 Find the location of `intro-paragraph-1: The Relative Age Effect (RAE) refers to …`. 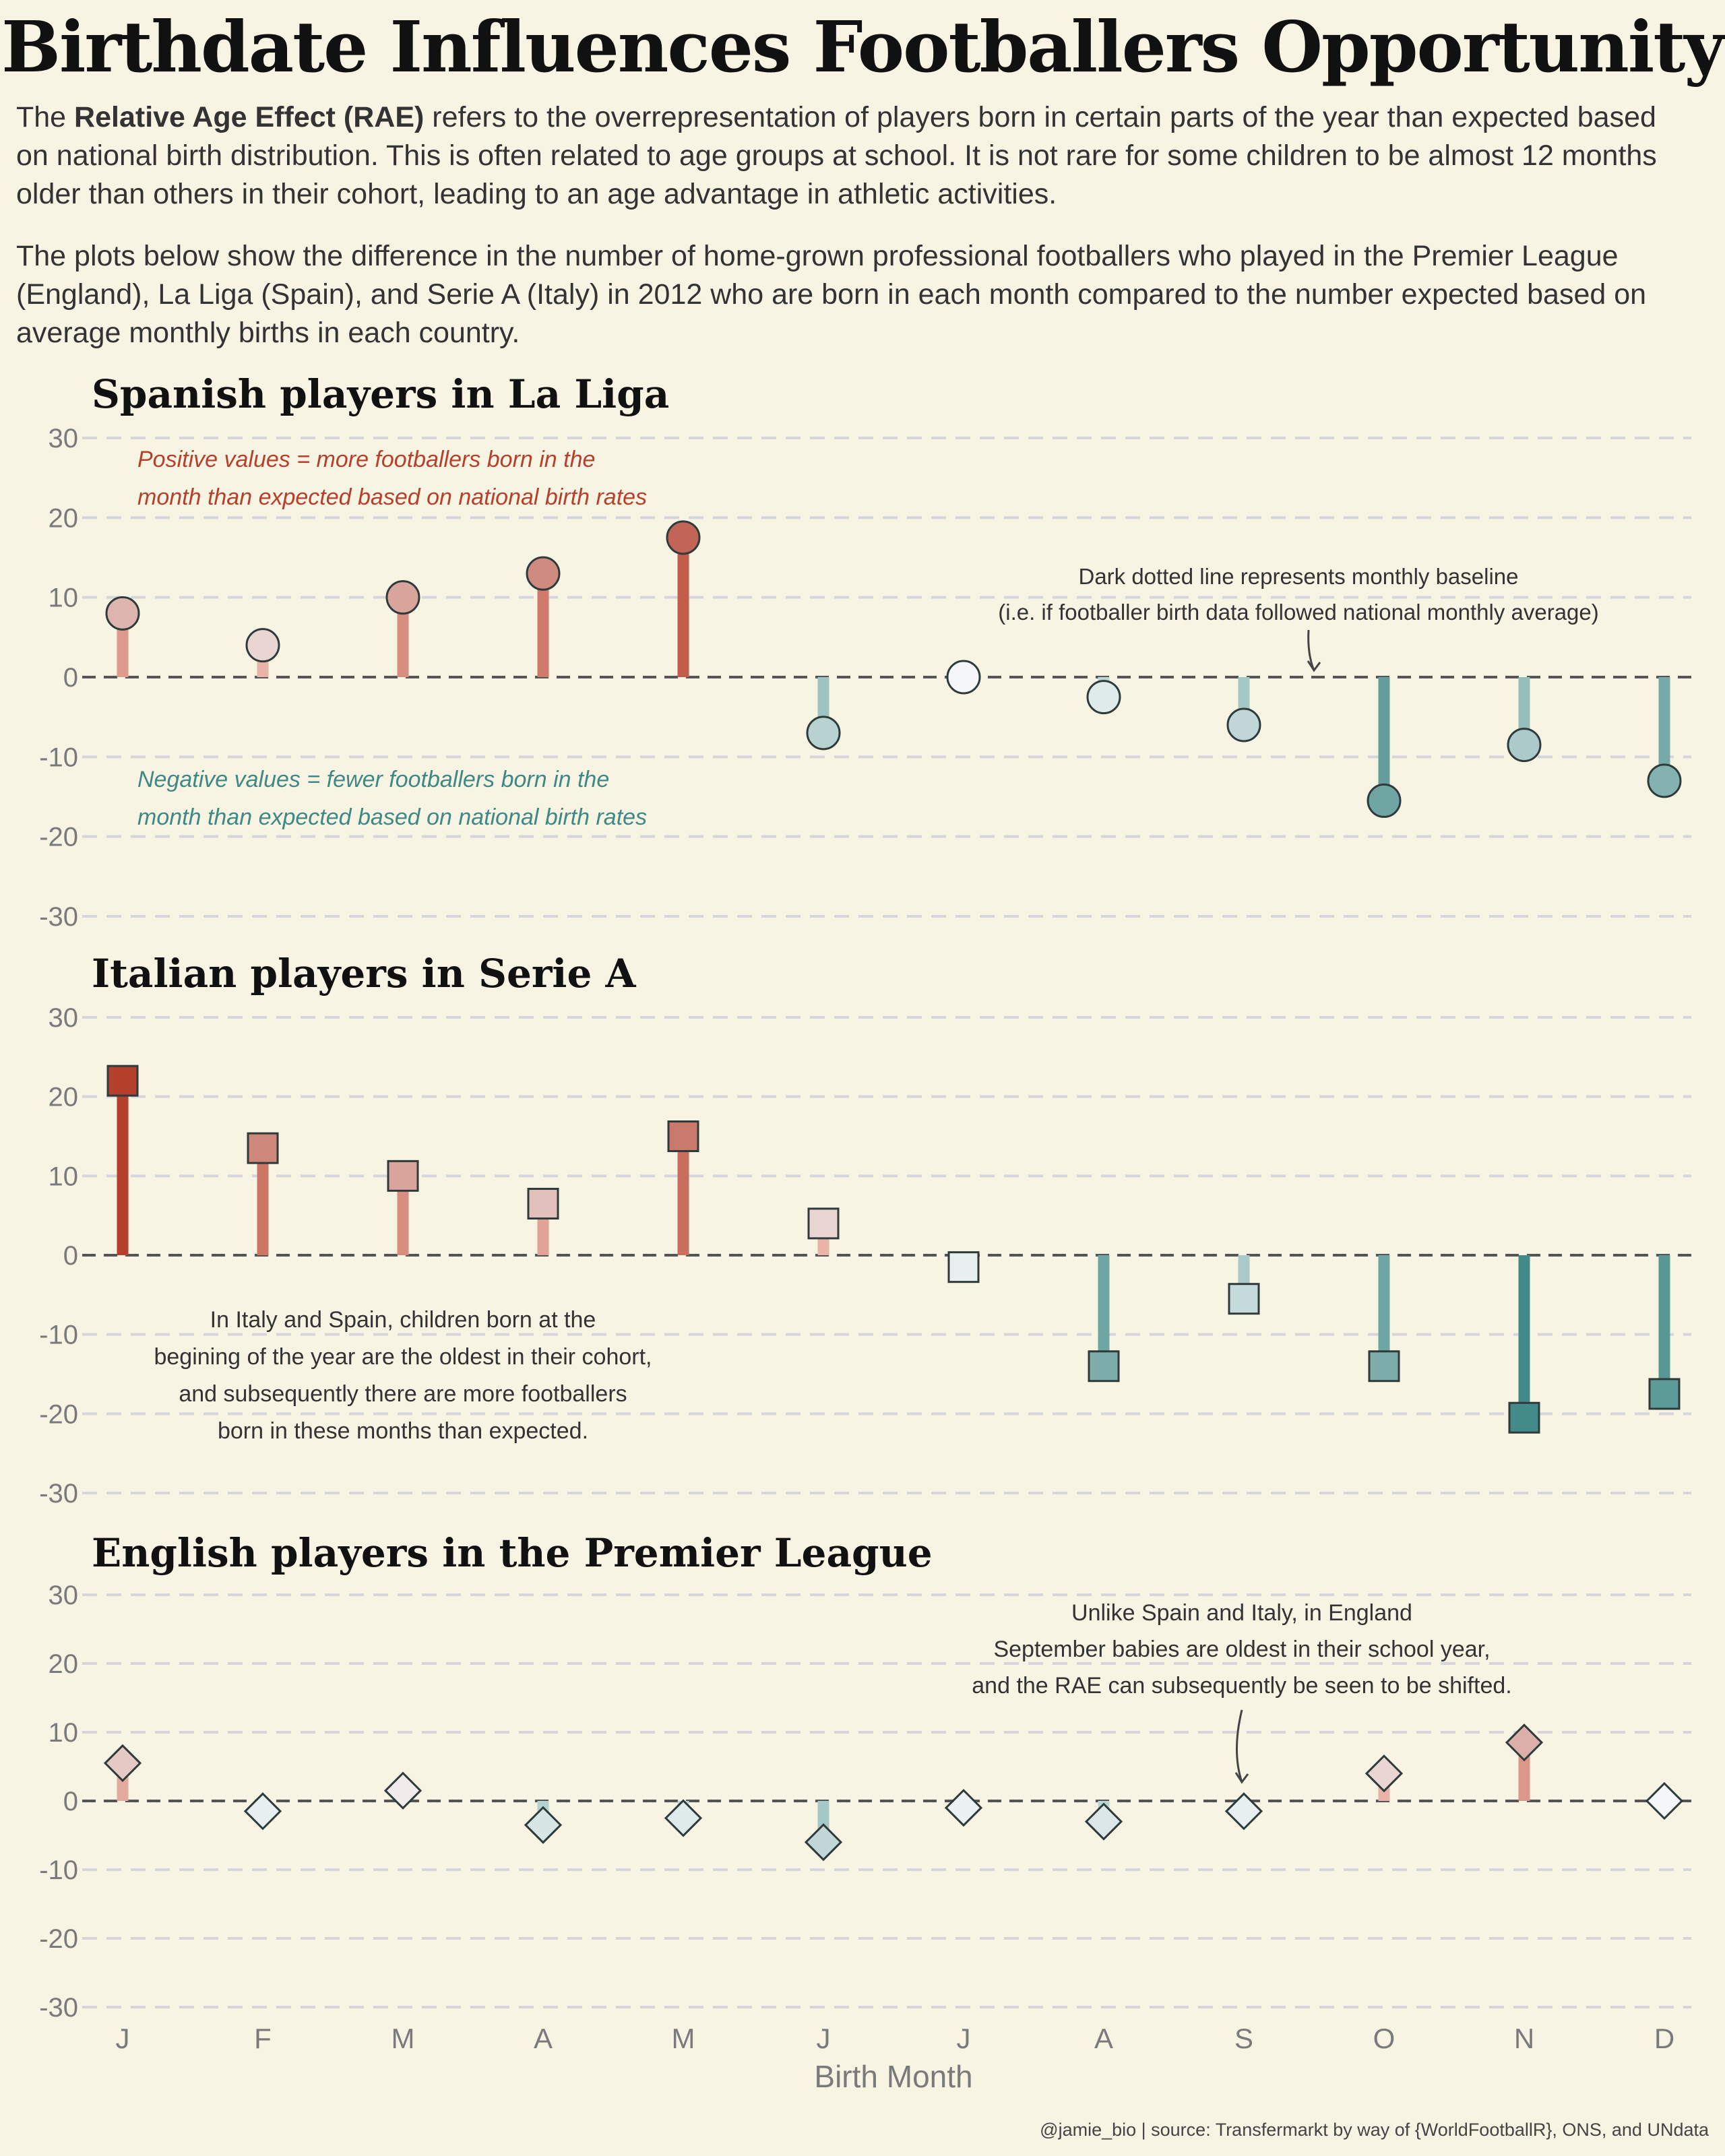

intro-paragraph-1: The Relative Age Effect (RAE) refers to … is located at coordinates (851, 156).